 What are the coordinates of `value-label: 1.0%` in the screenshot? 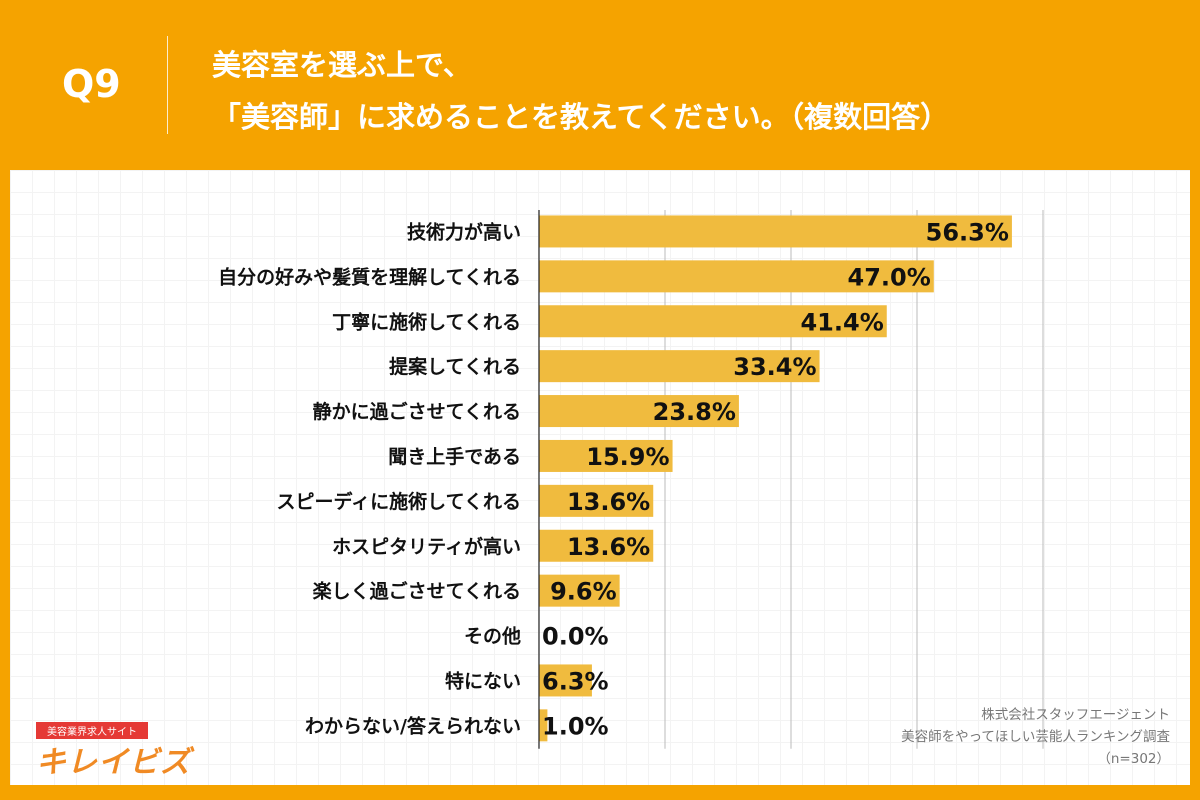 It's located at (575, 726).